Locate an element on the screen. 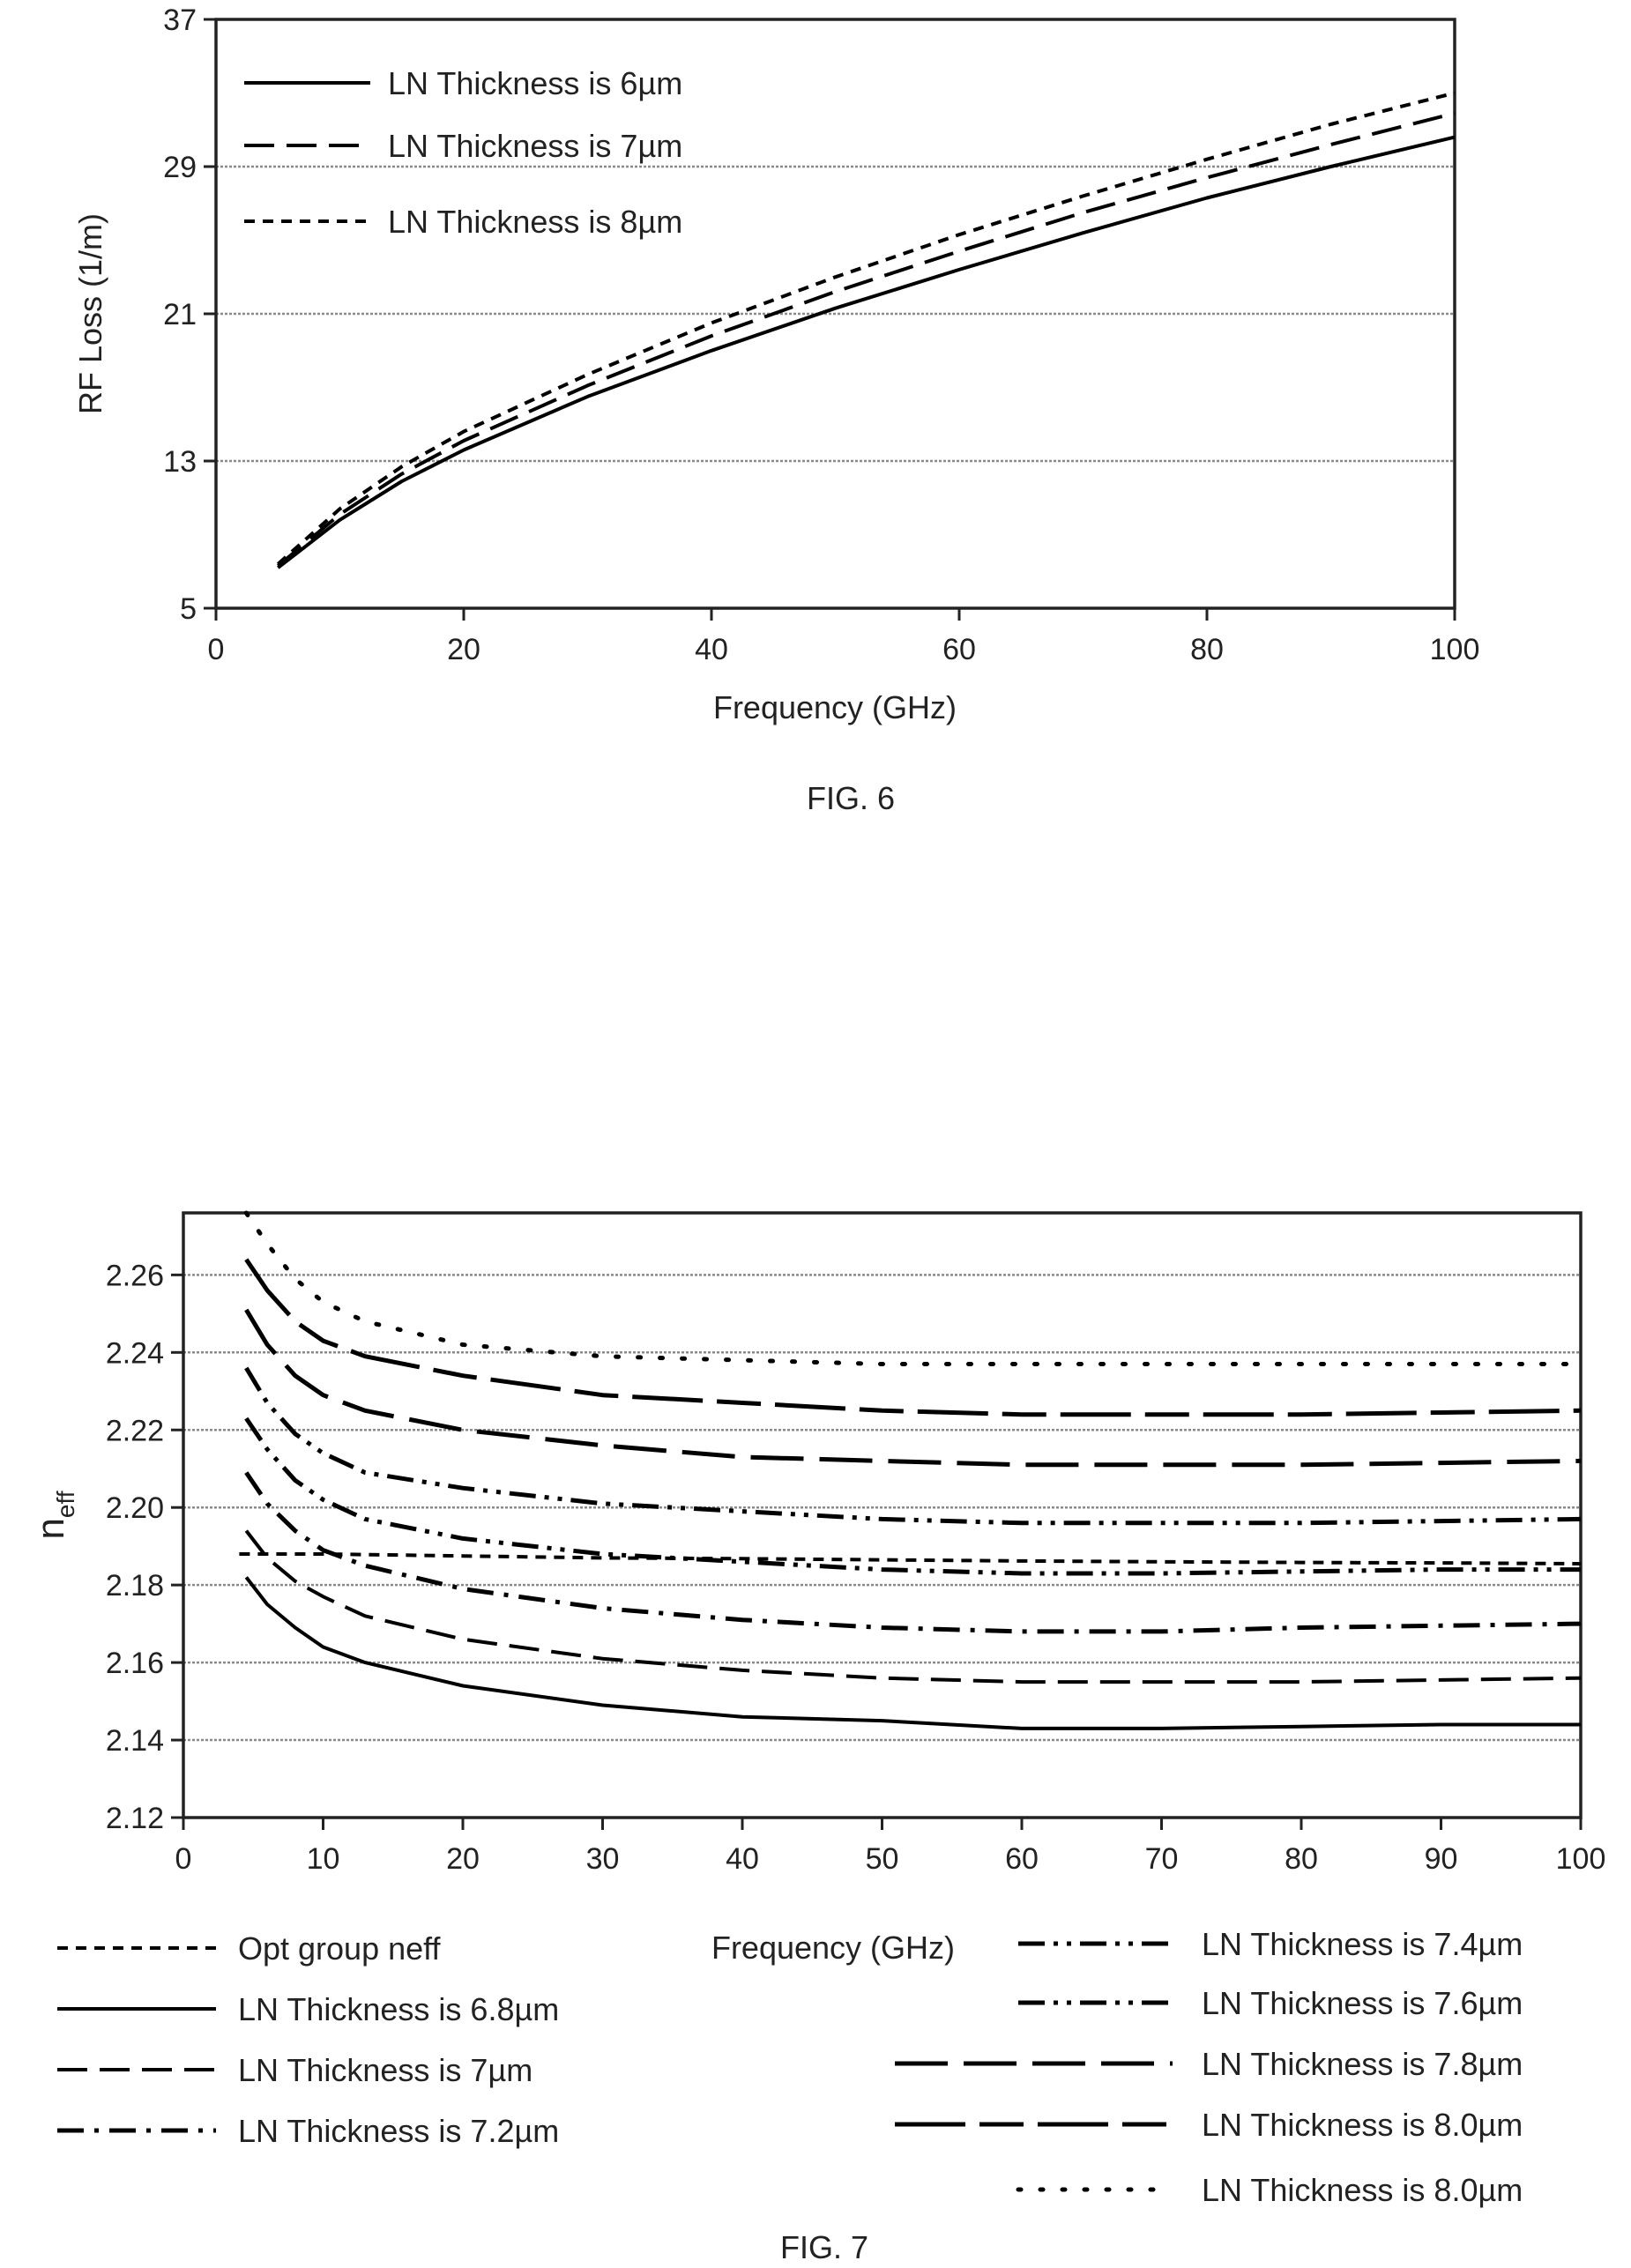 The width and height of the screenshot is (1631, 2268). y-tick-label-0: 5 is located at coordinates (188, 609).